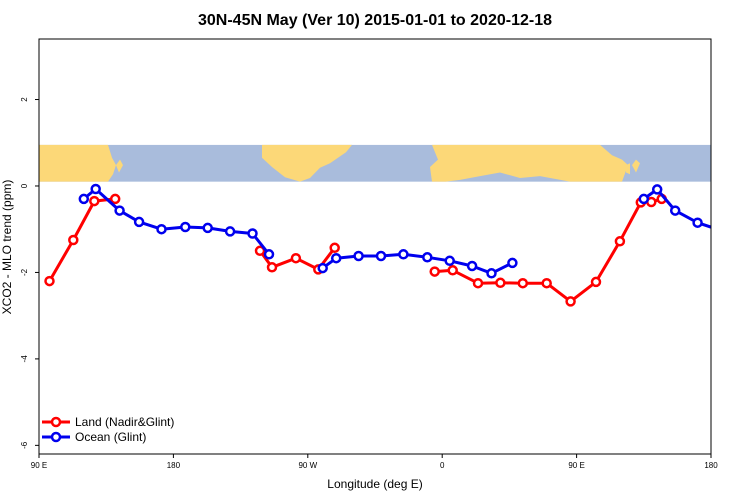 The height and width of the screenshot is (500, 750). I want to click on series-3-line, so click(676, 208).